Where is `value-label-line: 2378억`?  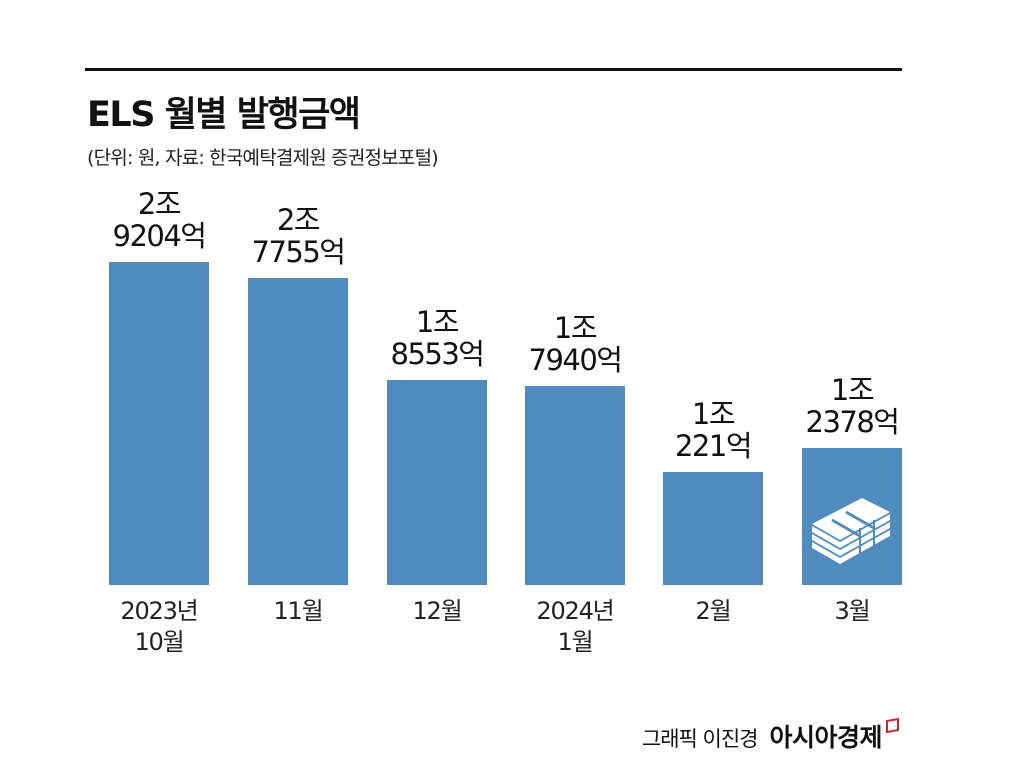 value-label-line: 2378억 is located at coordinates (852, 422).